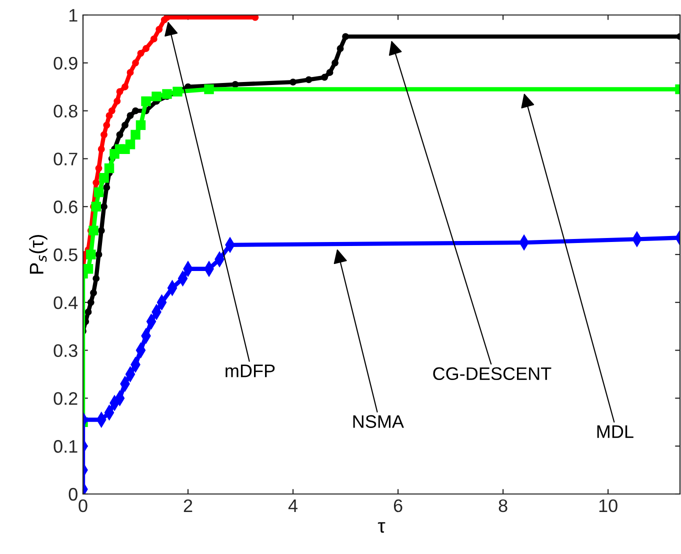  What do you see at coordinates (293, 506) in the screenshot?
I see `x-tick-label: 4` at bounding box center [293, 506].